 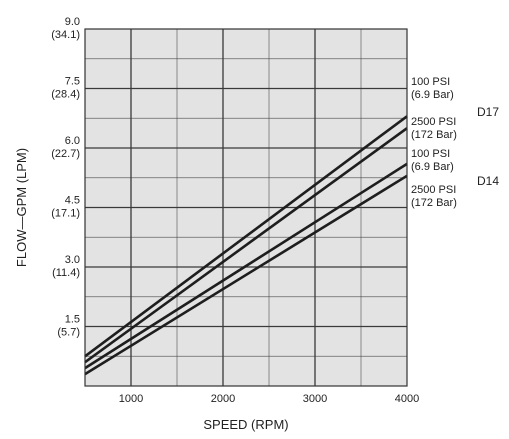 What do you see at coordinates (72, 22) in the screenshot?
I see `y-tick-label: 9.0` at bounding box center [72, 22].